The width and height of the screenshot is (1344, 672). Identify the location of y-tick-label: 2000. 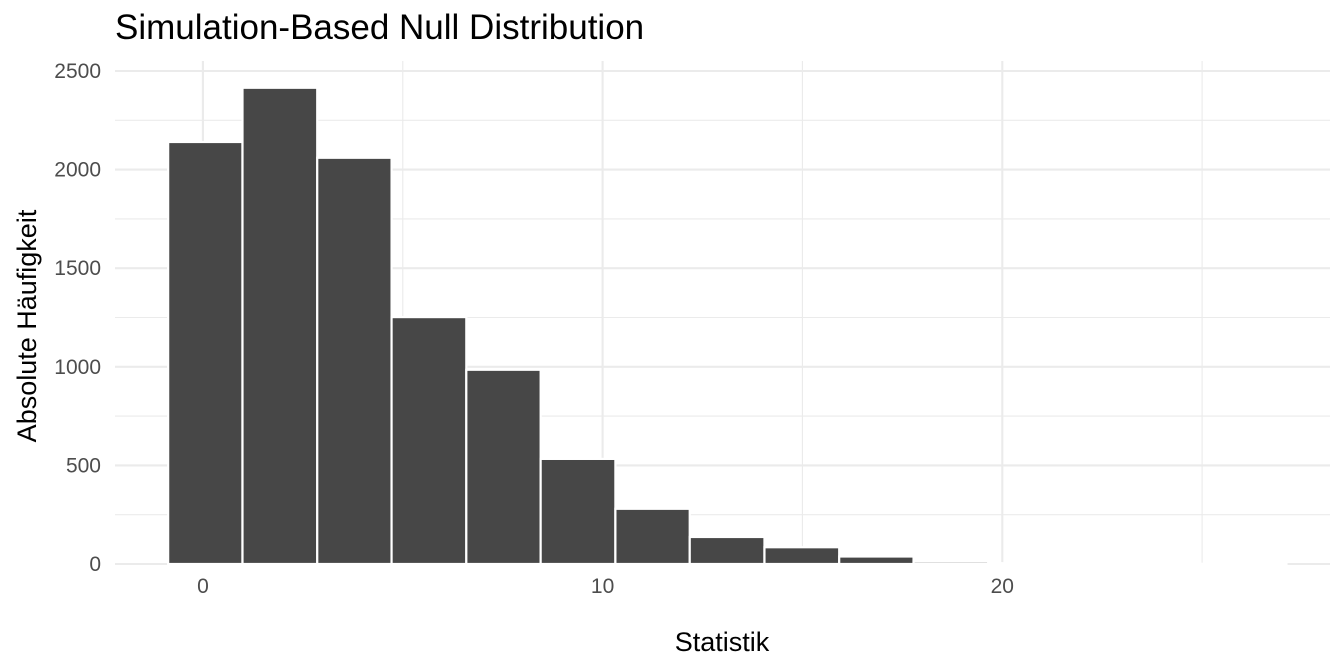
(77, 170).